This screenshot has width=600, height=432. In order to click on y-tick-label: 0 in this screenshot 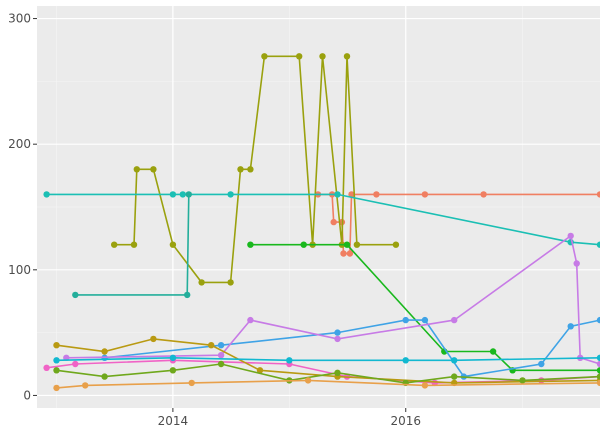, I will do `click(27, 395)`.